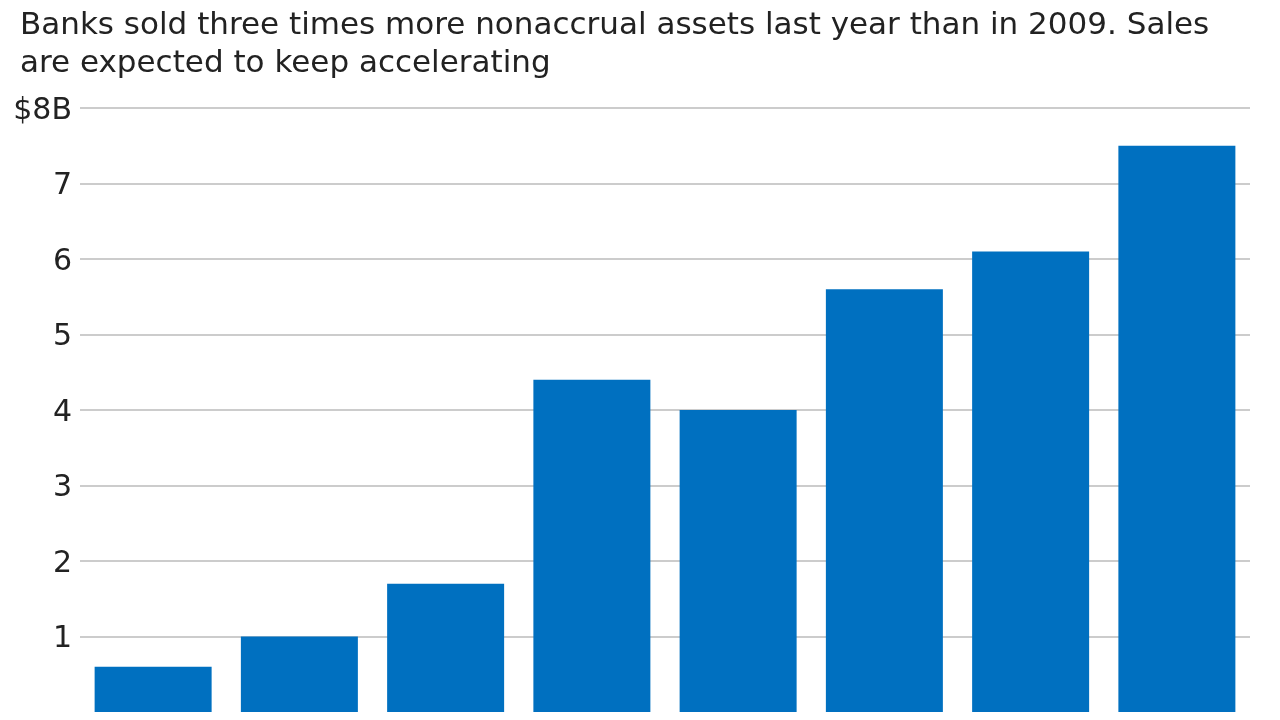  What do you see at coordinates (62, 410) in the screenshot?
I see `y-tick-label: 4` at bounding box center [62, 410].